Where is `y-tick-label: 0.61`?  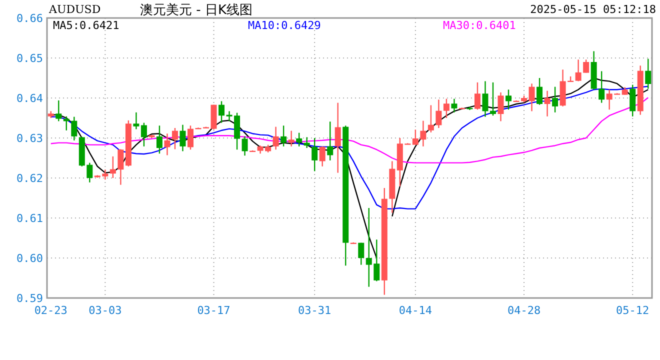
y-tick-label: 0.61 is located at coordinates (29, 218).